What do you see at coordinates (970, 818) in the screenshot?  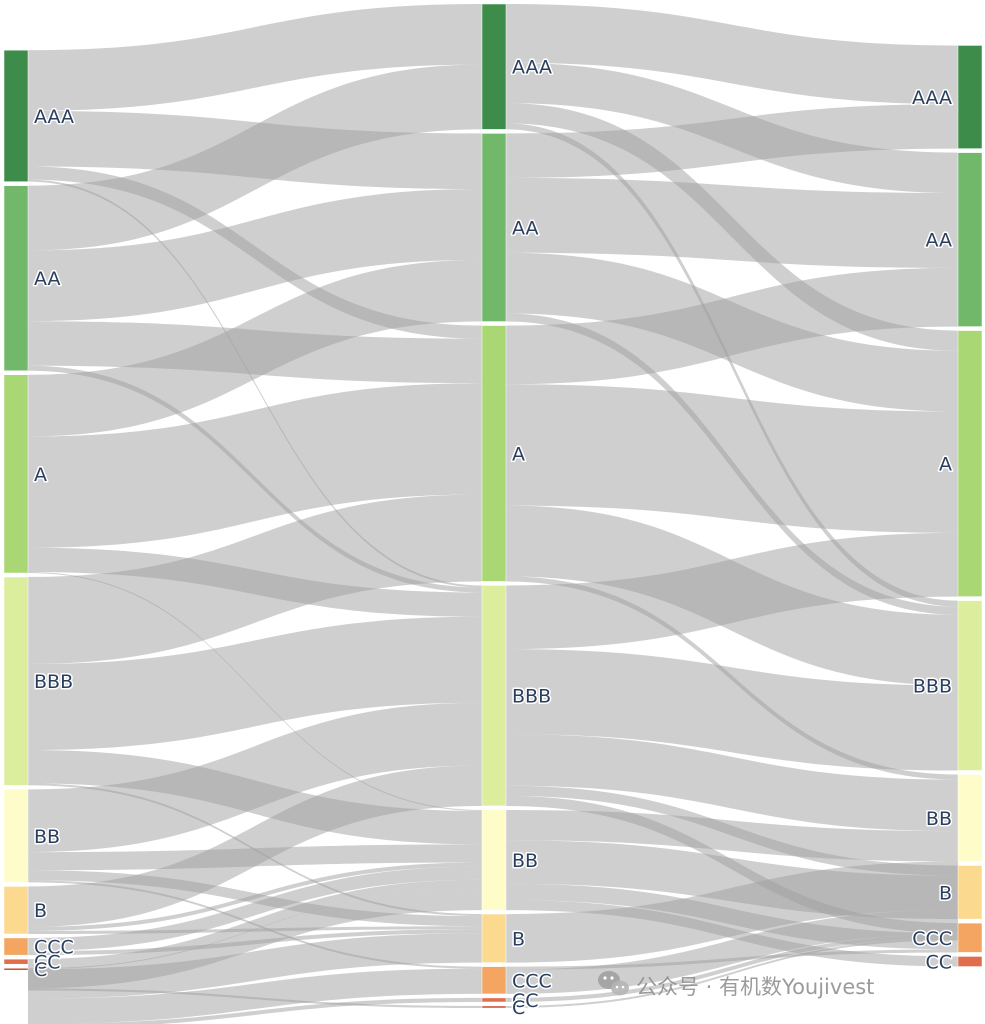 I see `node-col3-bb` at bounding box center [970, 818].